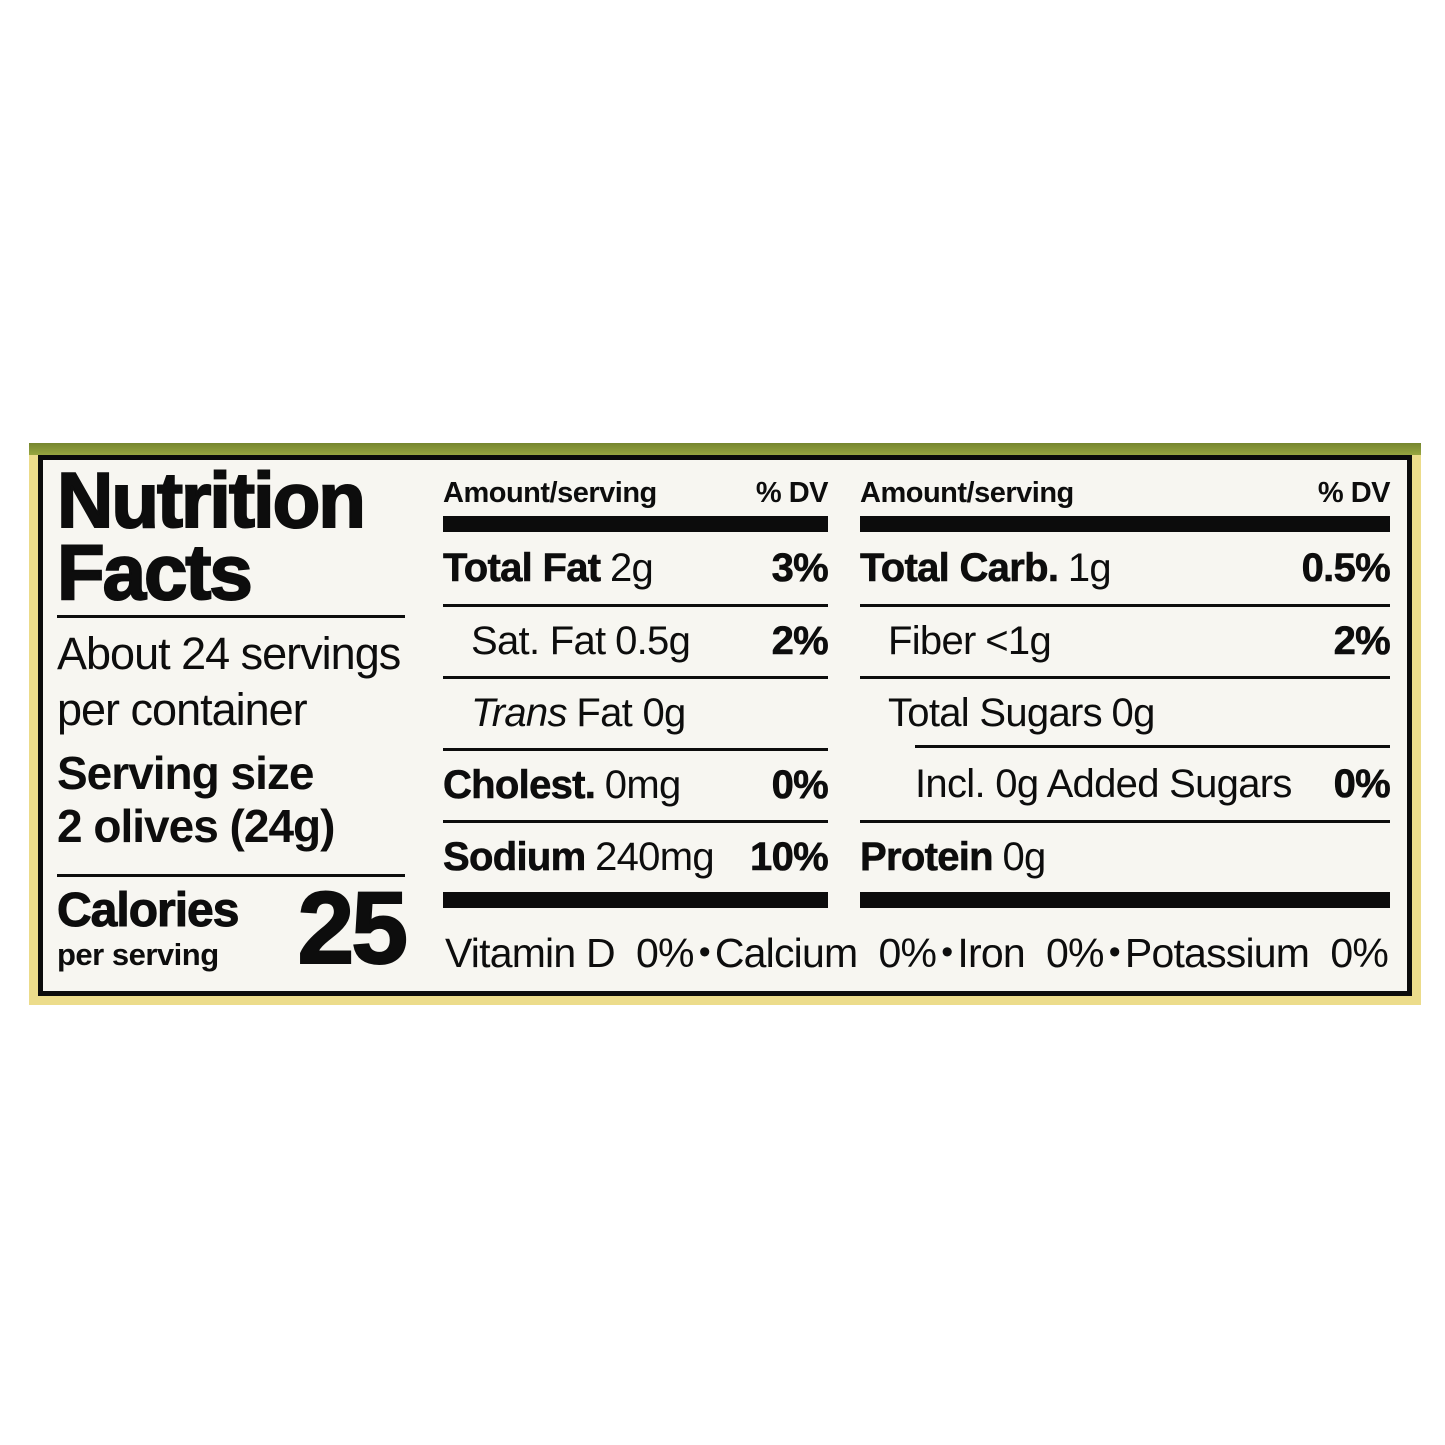  I want to click on servings-line-2: per container, so click(182, 709).